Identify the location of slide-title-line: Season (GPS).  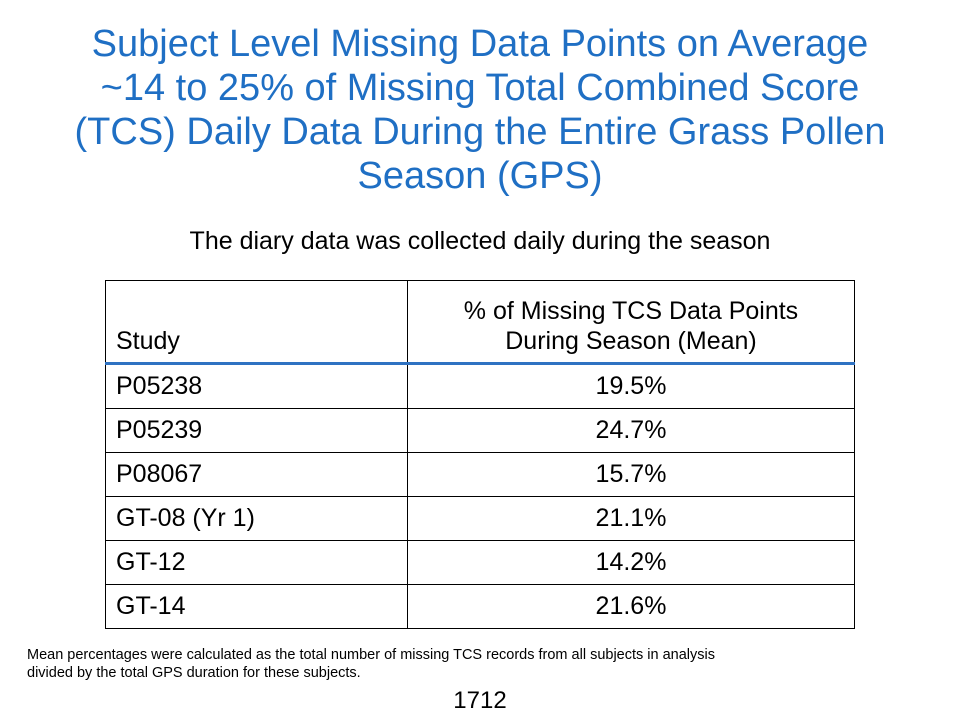
(480, 176).